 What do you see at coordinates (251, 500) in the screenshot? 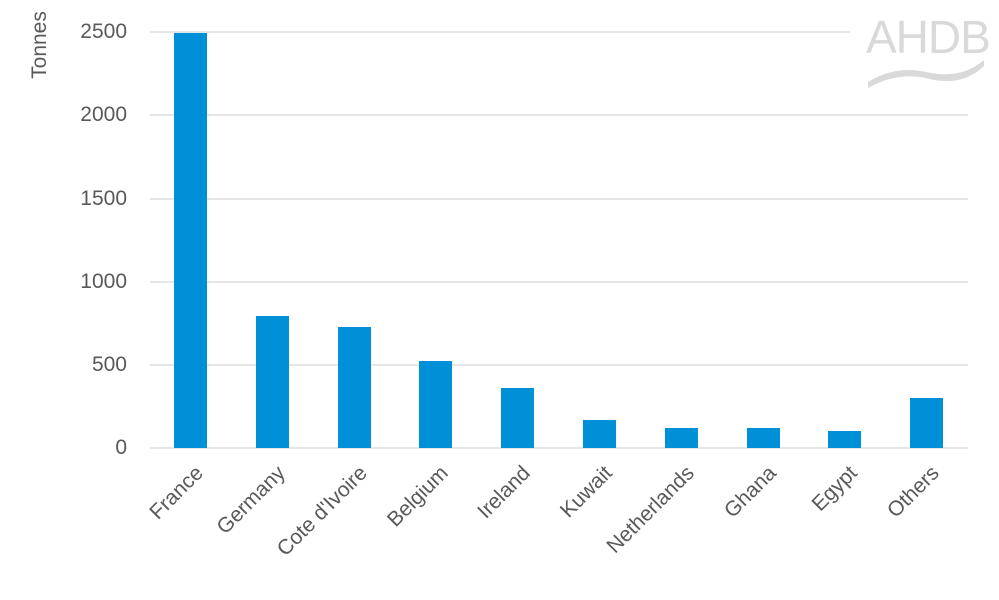
I see `x-tick-label: Germany` at bounding box center [251, 500].